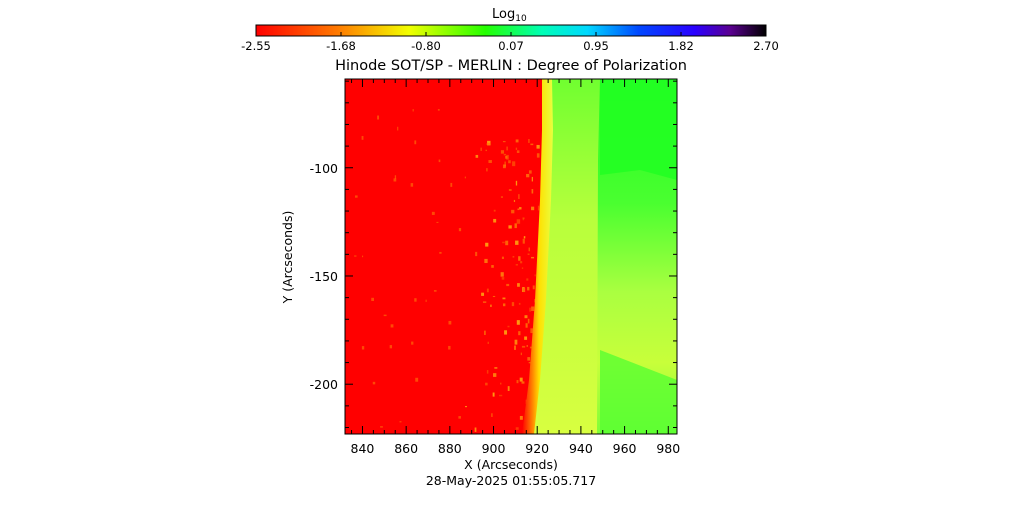 The image size is (1021, 512). Describe the element at coordinates (511, 480) in the screenshot. I see `timestamp: 28-May-2025 01:55:05.717` at that location.